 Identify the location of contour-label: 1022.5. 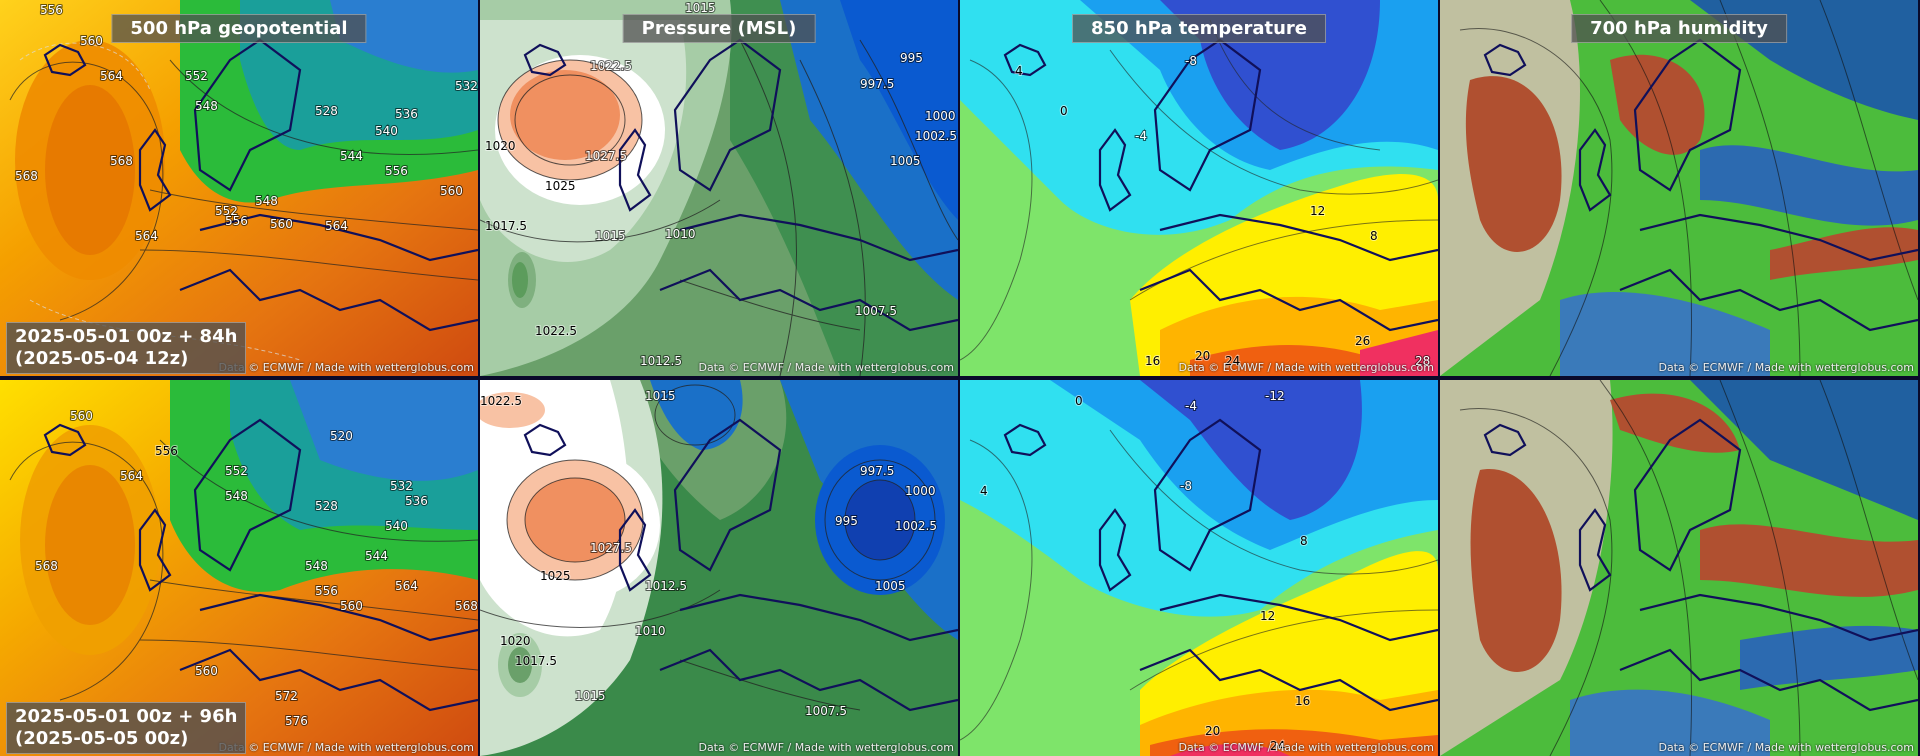
(611, 66).